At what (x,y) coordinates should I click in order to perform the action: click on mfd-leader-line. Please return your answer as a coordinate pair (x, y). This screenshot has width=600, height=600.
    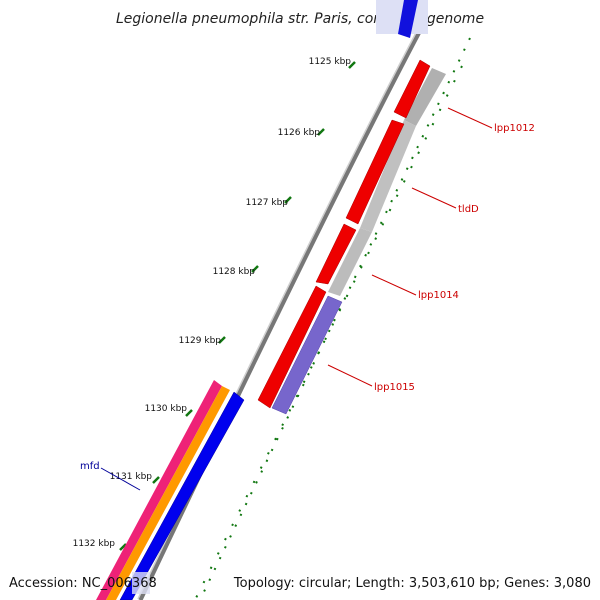
    Looking at the image, I should click on (120, 479).